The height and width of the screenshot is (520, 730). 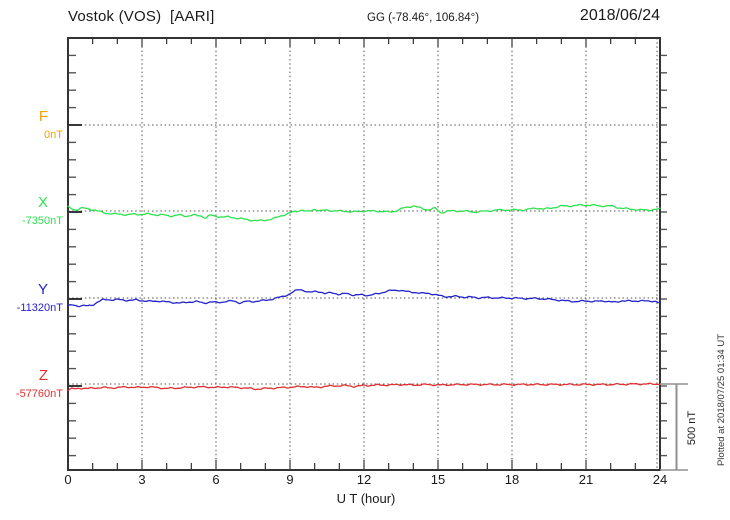 I want to click on channel-baseline-y: -11320nT, so click(x=39, y=308).